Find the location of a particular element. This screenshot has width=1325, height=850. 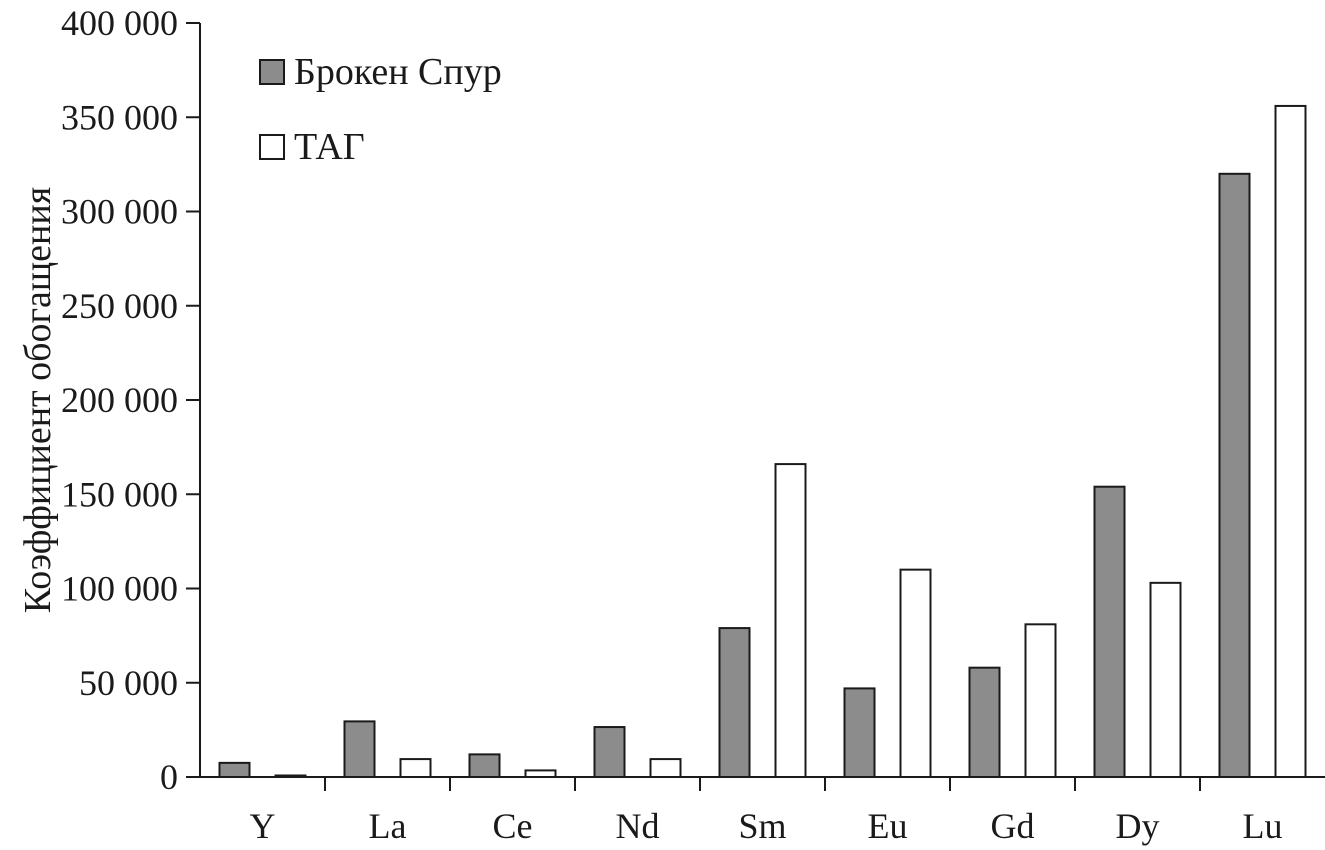

bar-series-1-la is located at coordinates (359, 749).